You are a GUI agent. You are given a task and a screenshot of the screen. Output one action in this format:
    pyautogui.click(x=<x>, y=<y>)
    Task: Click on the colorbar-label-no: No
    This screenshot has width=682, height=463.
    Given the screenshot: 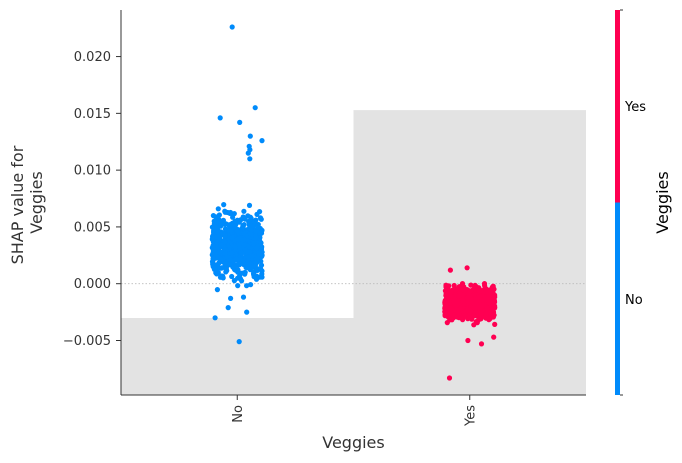 What is the action you would take?
    pyautogui.click(x=634, y=300)
    